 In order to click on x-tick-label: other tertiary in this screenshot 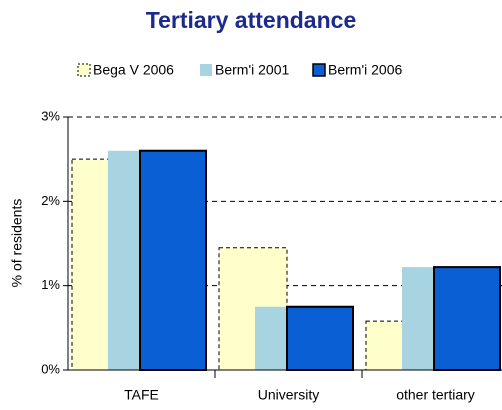, I will do `click(435, 395)`.